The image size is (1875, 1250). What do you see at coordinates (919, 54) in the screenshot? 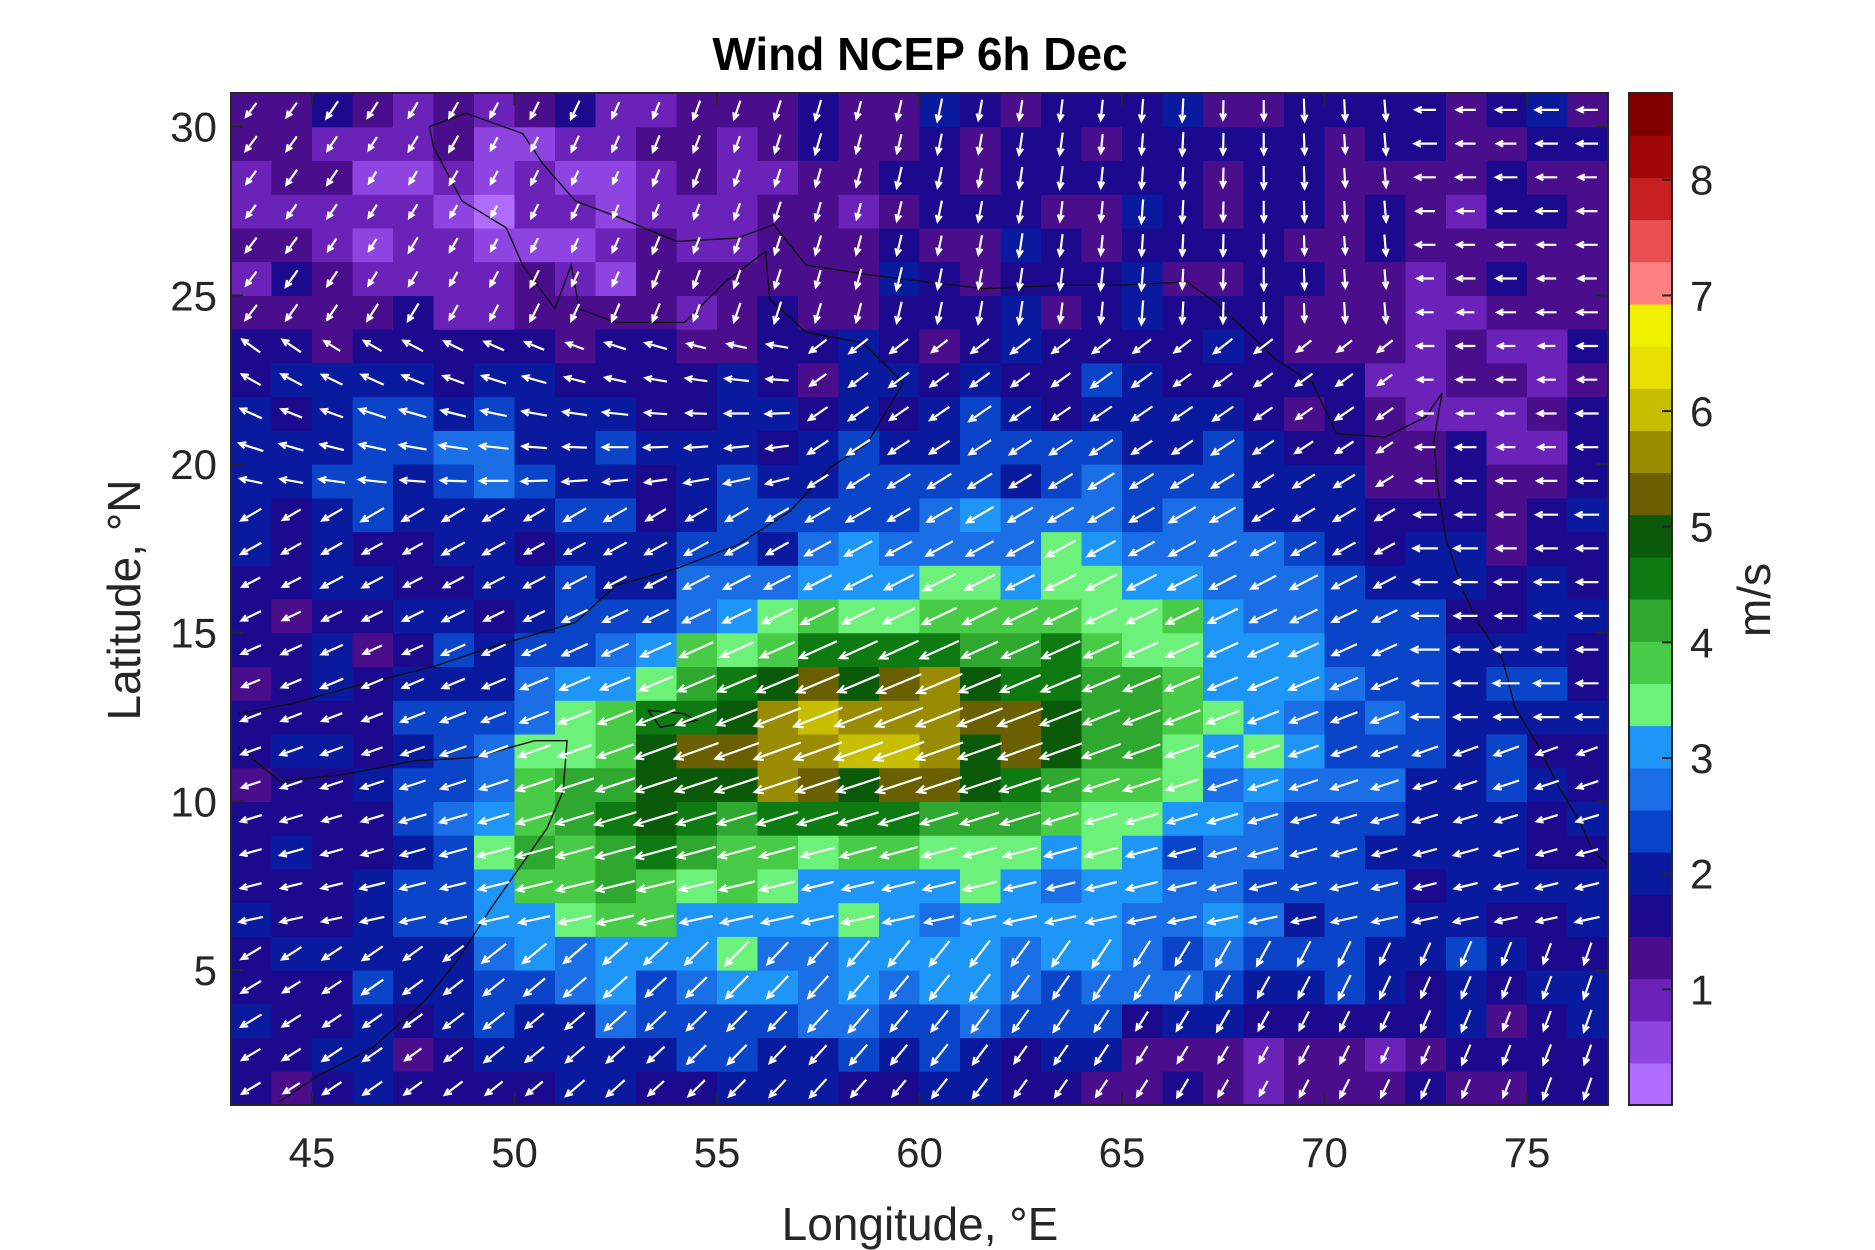
I see `chart-title: Wind NCEP 6h Dec` at bounding box center [919, 54].